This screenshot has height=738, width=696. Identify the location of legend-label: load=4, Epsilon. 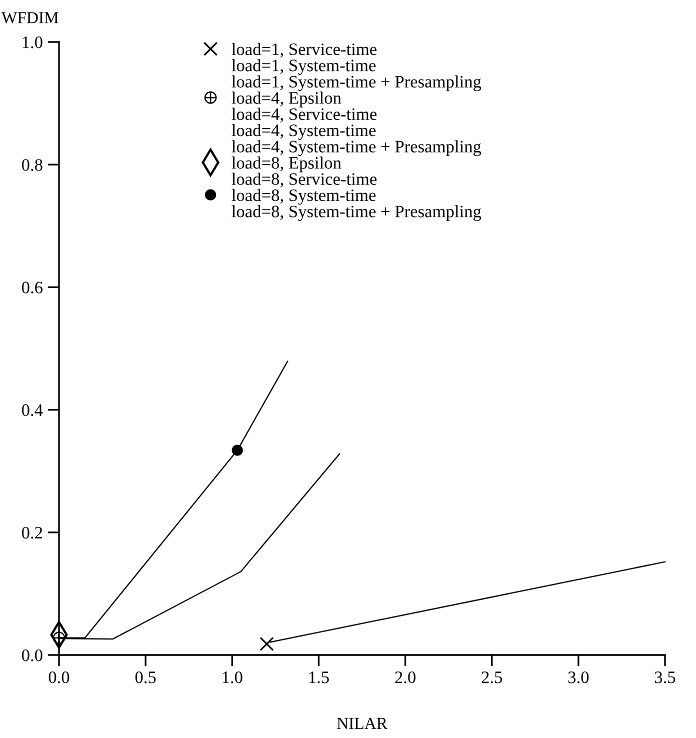
(287, 100).